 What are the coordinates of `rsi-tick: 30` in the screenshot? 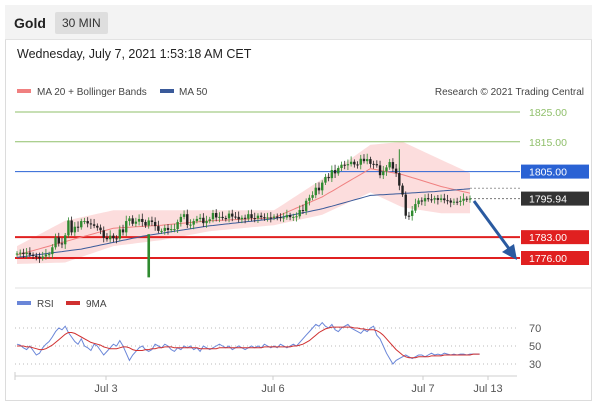 It's located at (535, 365).